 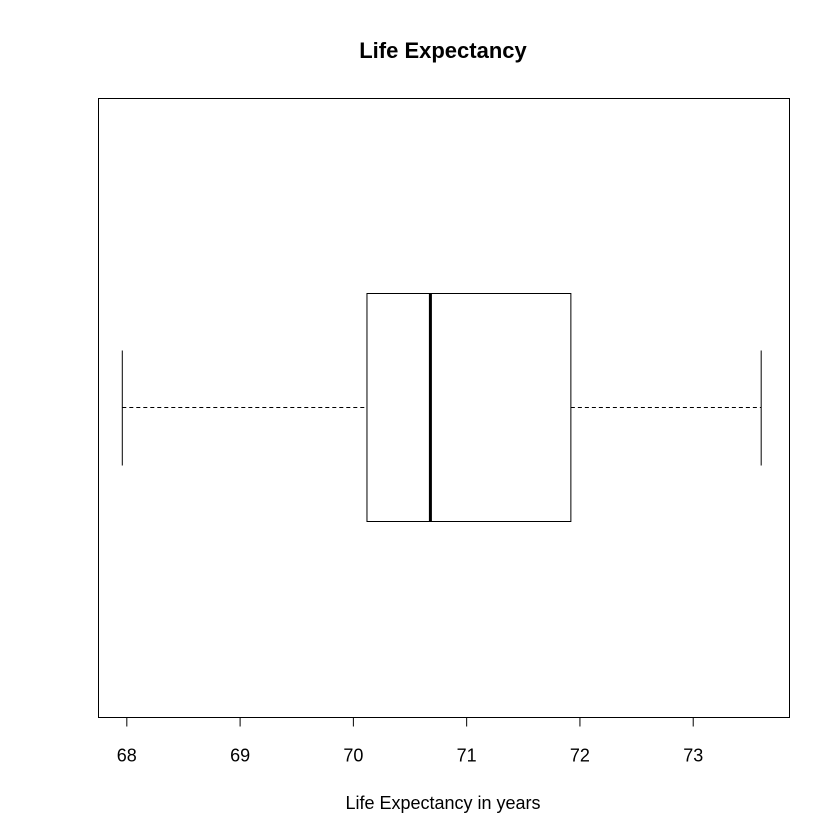 I want to click on x-tick-label-68: 68, so click(x=127, y=756).